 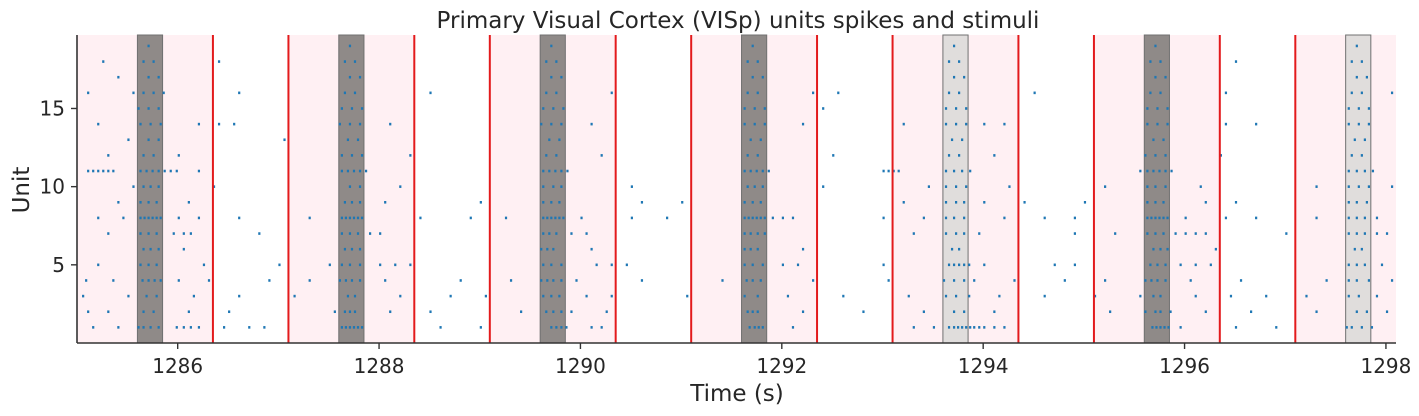 What do you see at coordinates (379, 366) in the screenshot?
I see `x-tick-label: 1288` at bounding box center [379, 366].